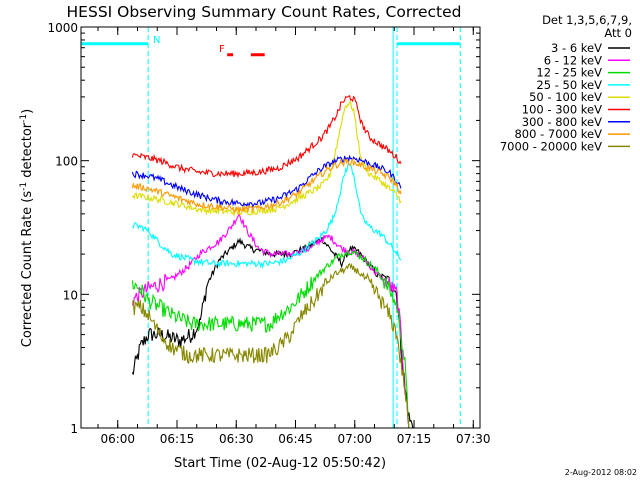 The image size is (640, 480). I want to click on legend-header: Att 0, so click(618, 33).